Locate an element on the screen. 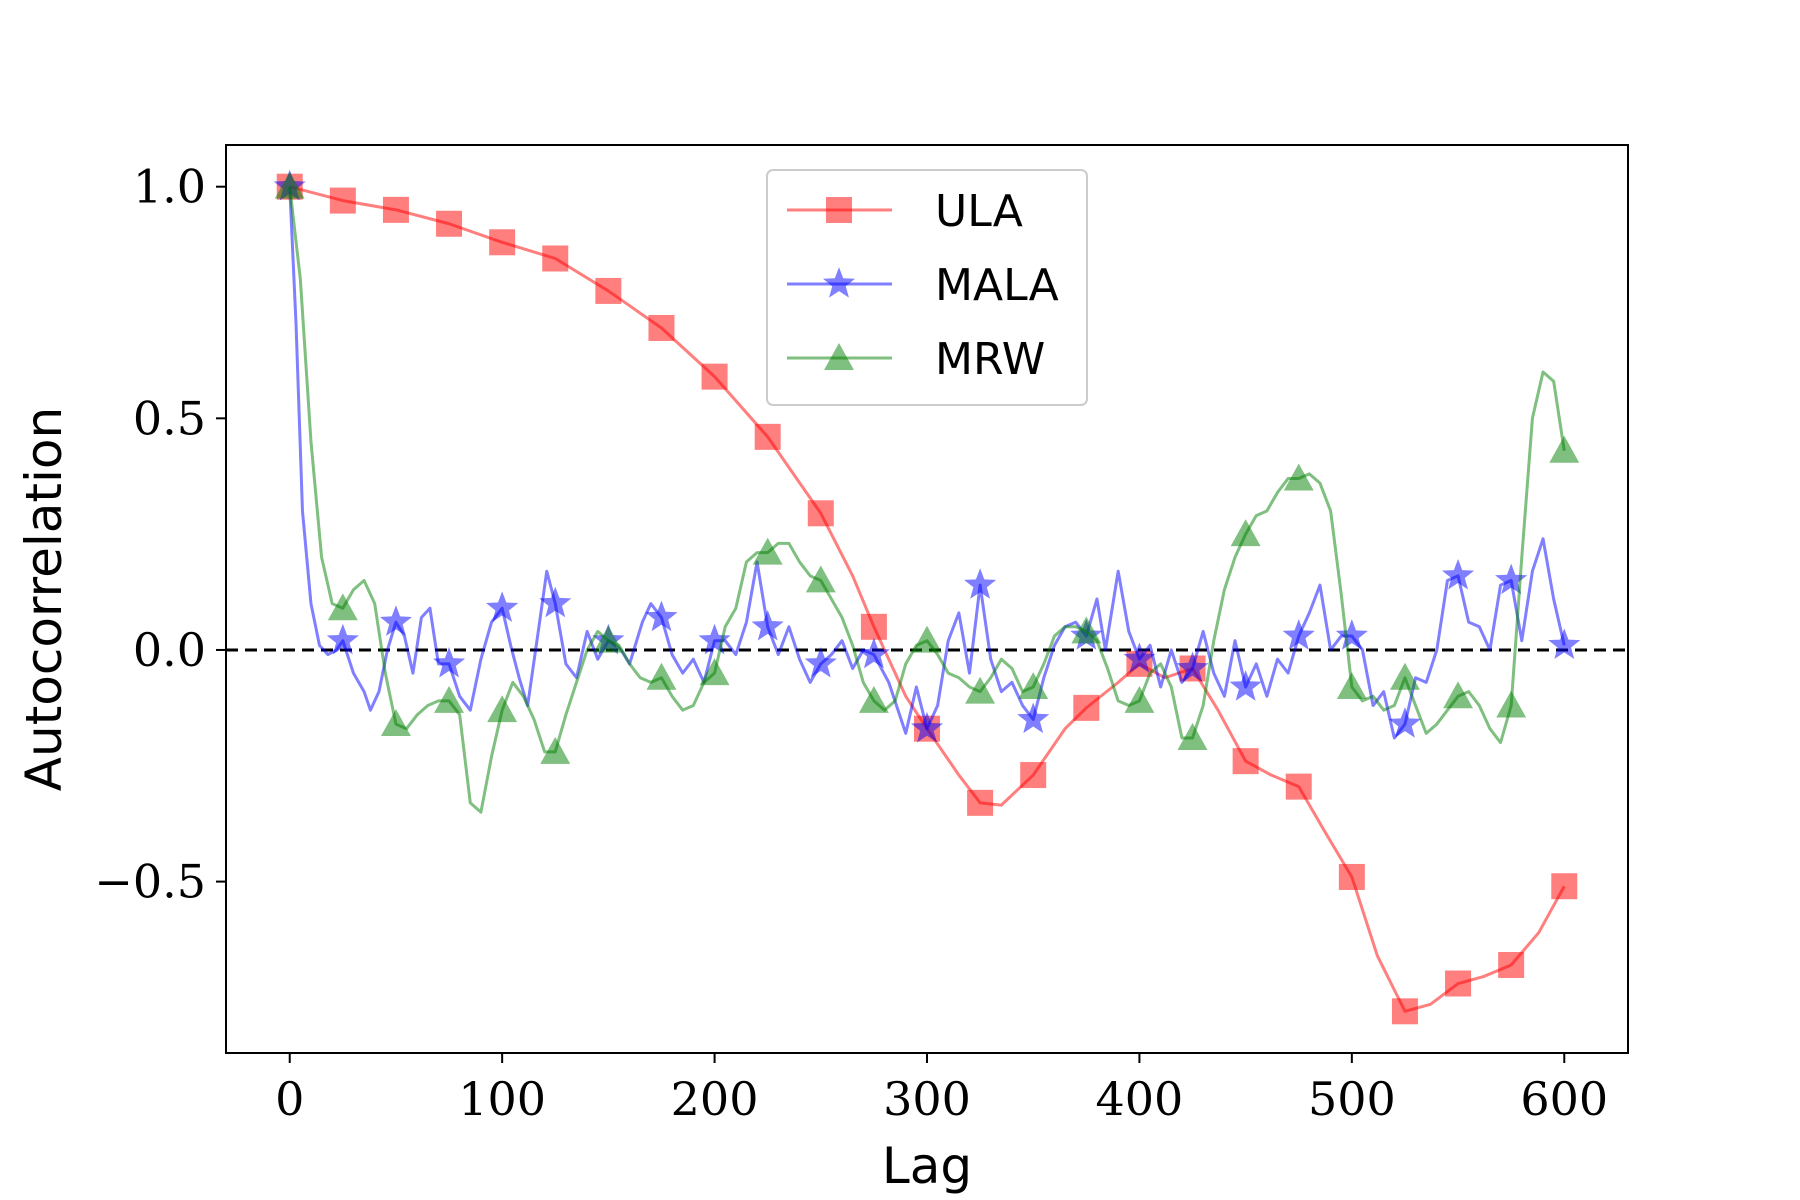 Image resolution: width=1800 pixels, height=1200 pixels. legend-label-mrw: MRW is located at coordinates (990, 359).